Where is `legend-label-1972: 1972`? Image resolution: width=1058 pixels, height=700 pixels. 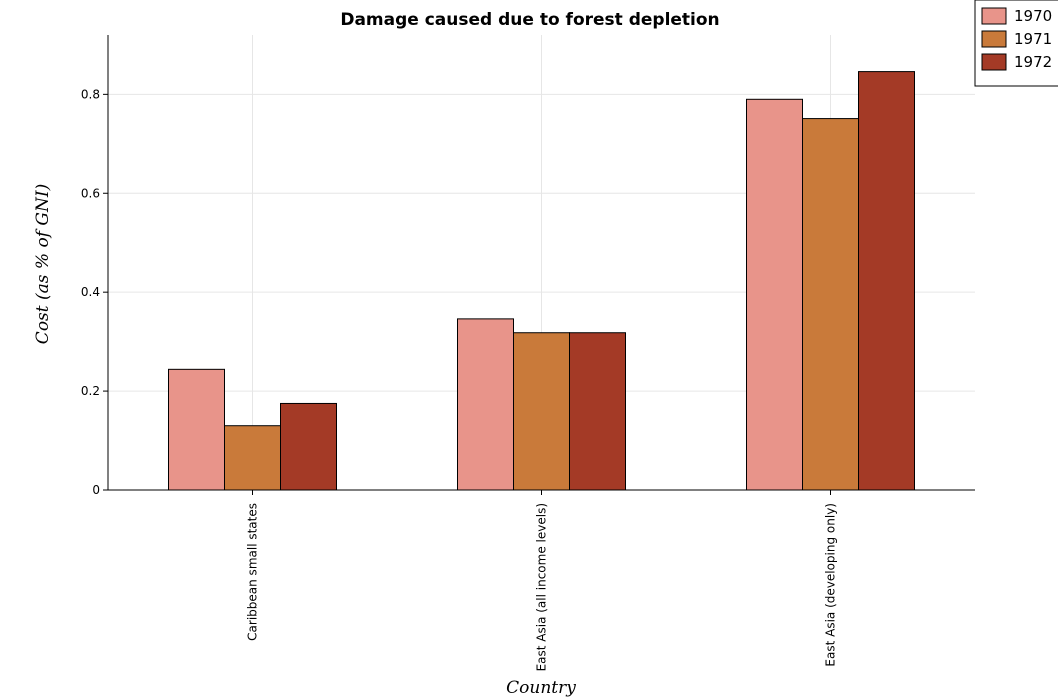
legend-label-1972: 1972 is located at coordinates (1033, 62).